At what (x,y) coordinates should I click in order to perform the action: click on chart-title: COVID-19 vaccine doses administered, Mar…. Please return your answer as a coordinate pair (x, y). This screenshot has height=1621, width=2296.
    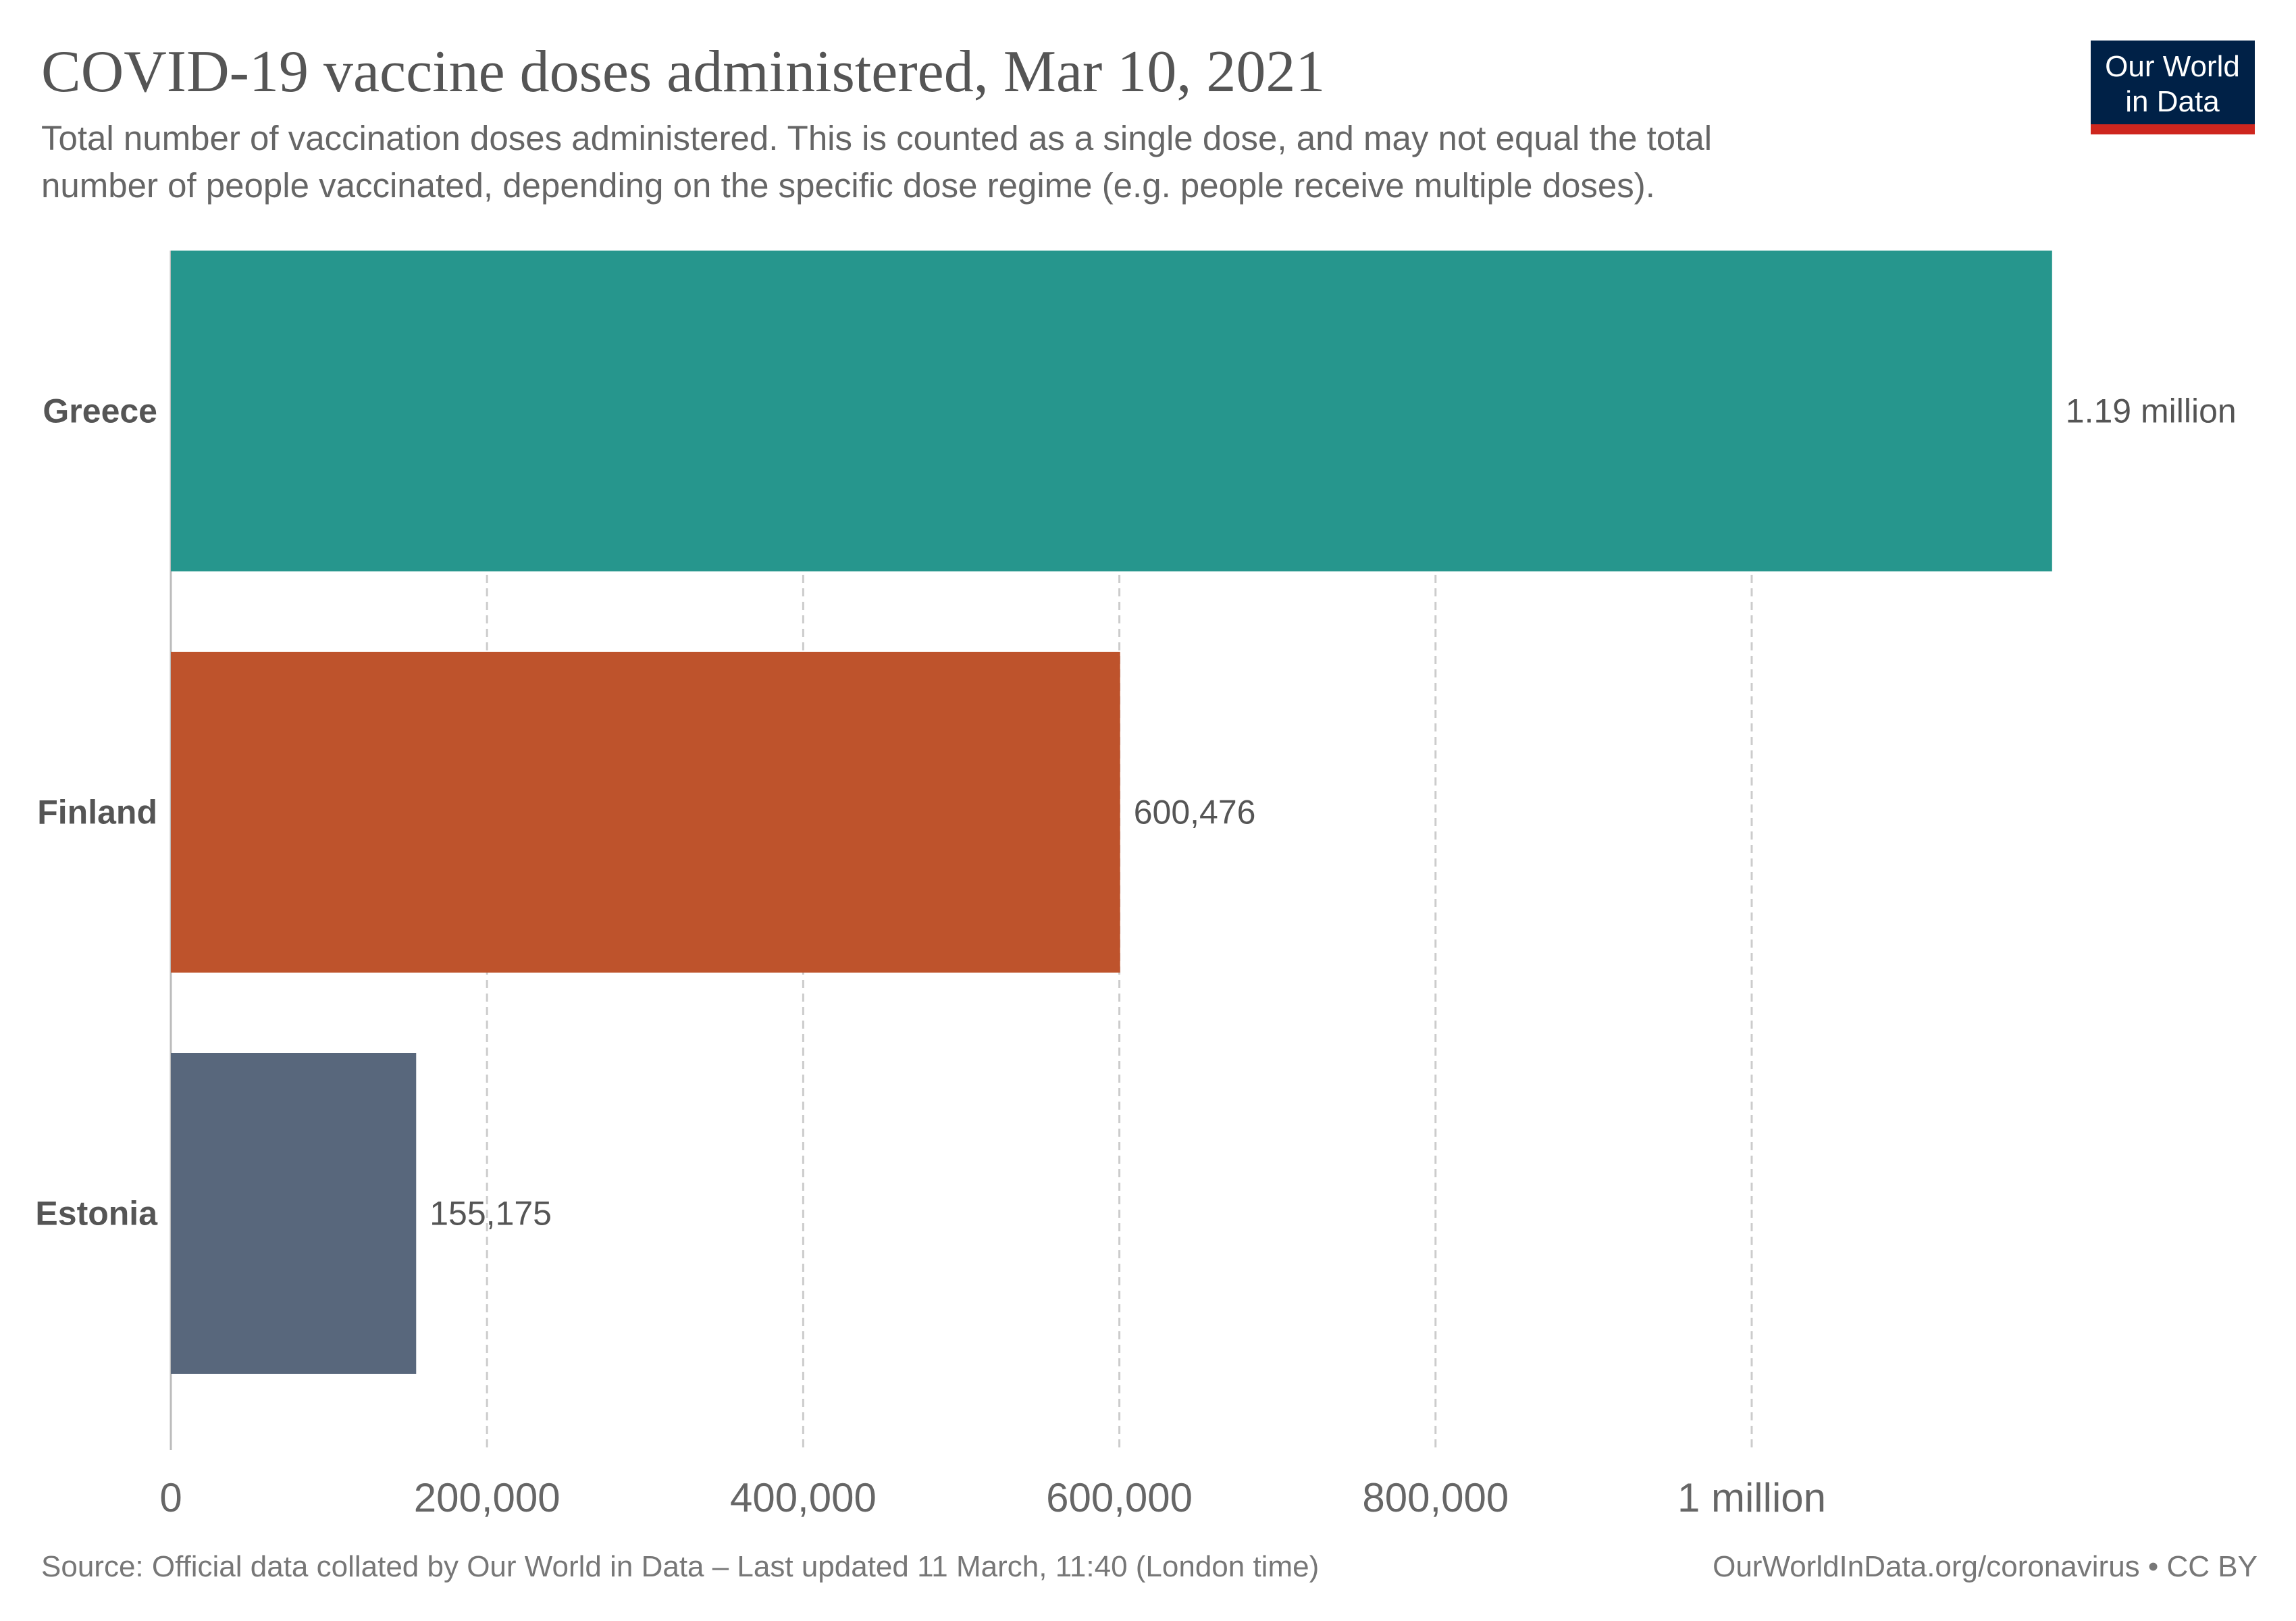
    Looking at the image, I should click on (683, 72).